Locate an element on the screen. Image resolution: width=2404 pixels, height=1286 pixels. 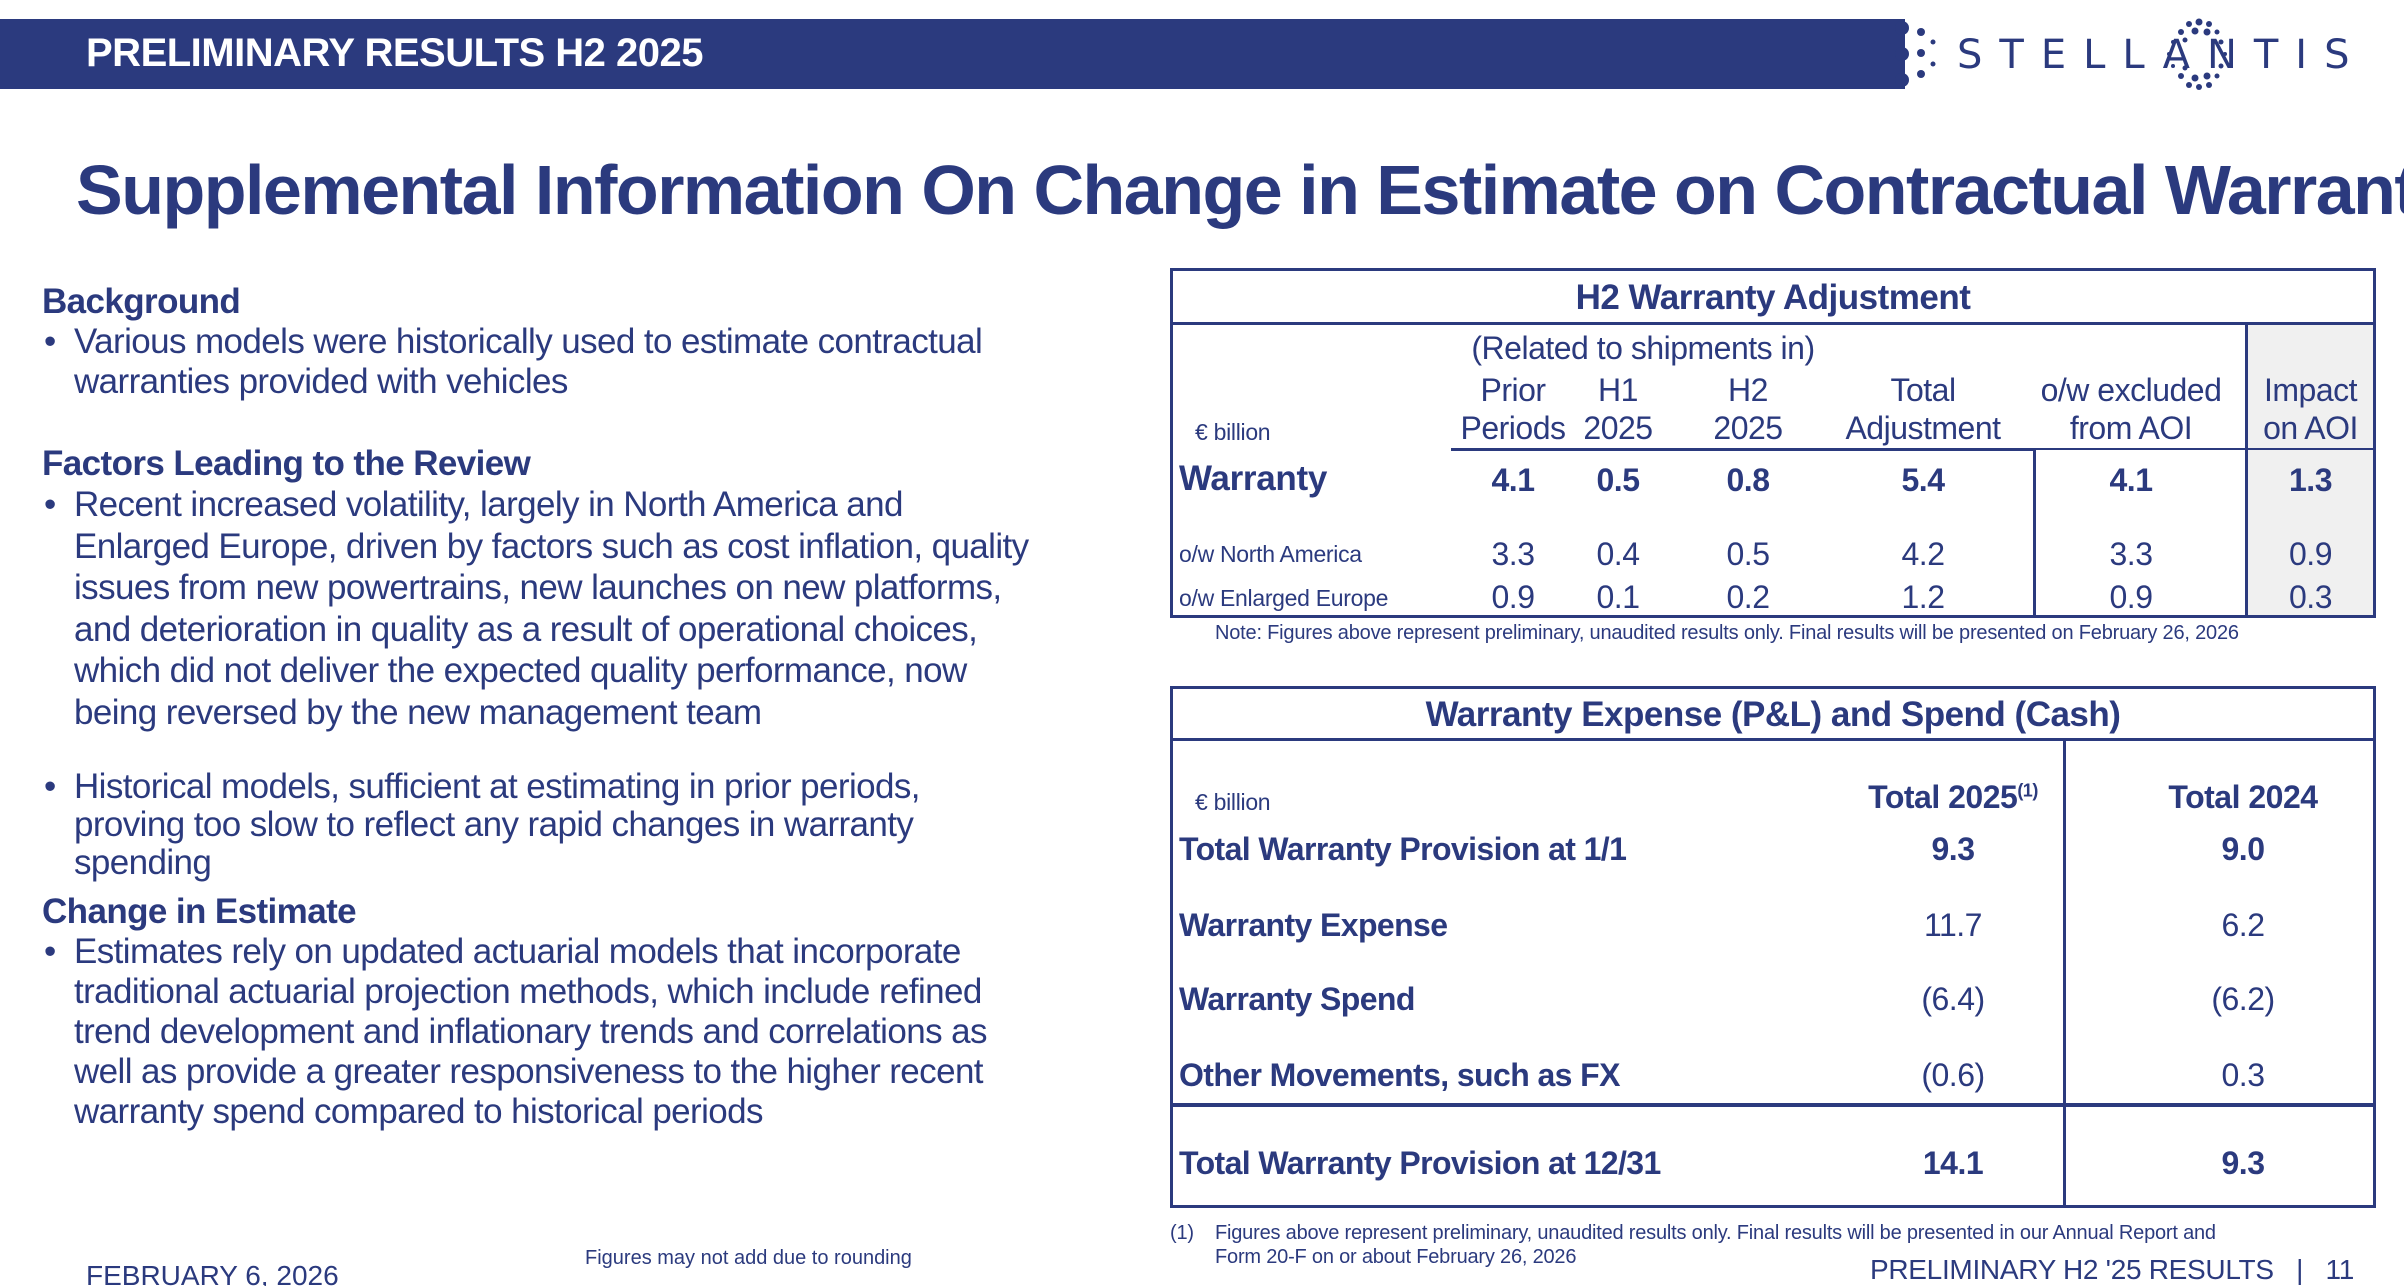
table1-unit: € billion is located at coordinates (1233, 432).